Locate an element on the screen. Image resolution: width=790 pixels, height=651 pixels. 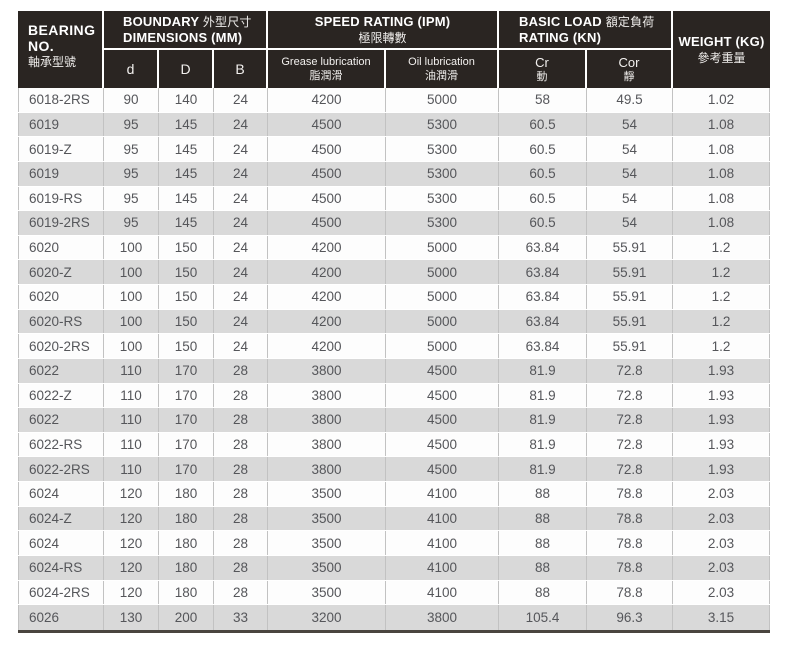
table-row: 6019-2RS 95 145 24 4500 5300 60.5 54 1.08 is located at coordinates (394, 223).